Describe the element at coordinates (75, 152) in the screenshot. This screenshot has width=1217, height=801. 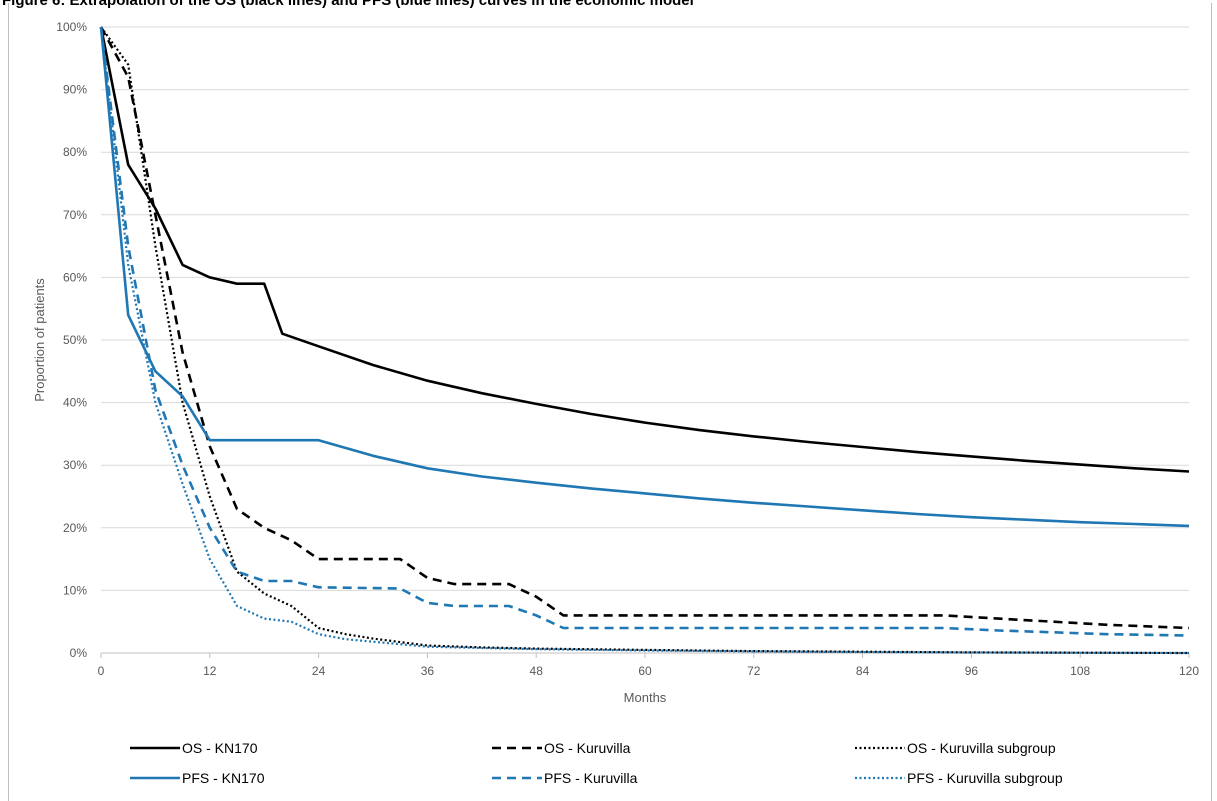
I see `y-tick-label: 80%` at that location.